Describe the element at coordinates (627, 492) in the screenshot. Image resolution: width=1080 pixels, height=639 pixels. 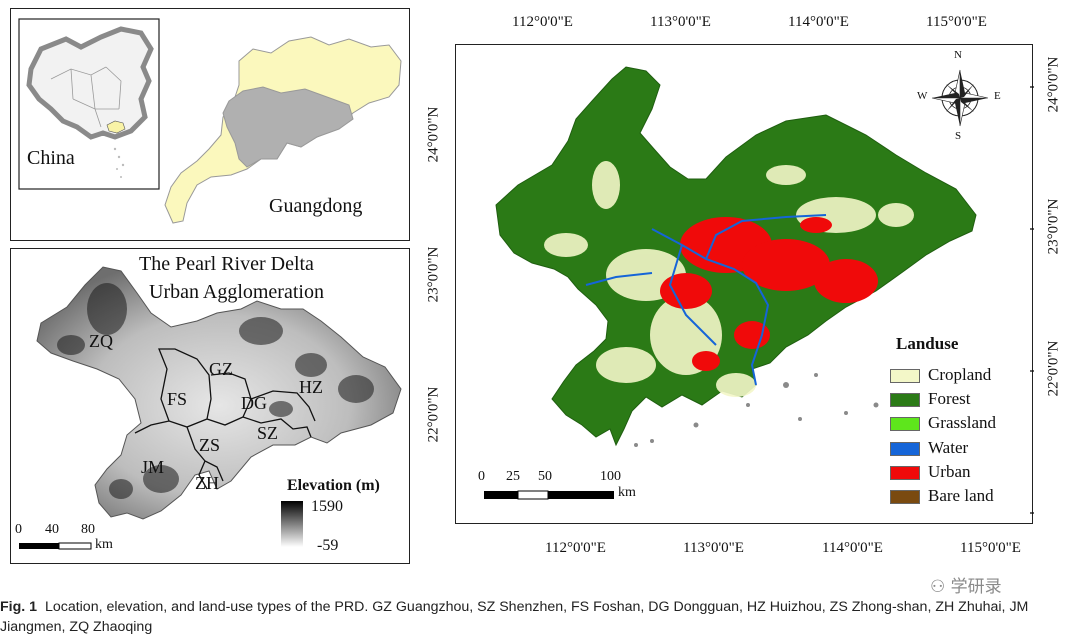
I see `landuse-scale-unit: km` at that location.